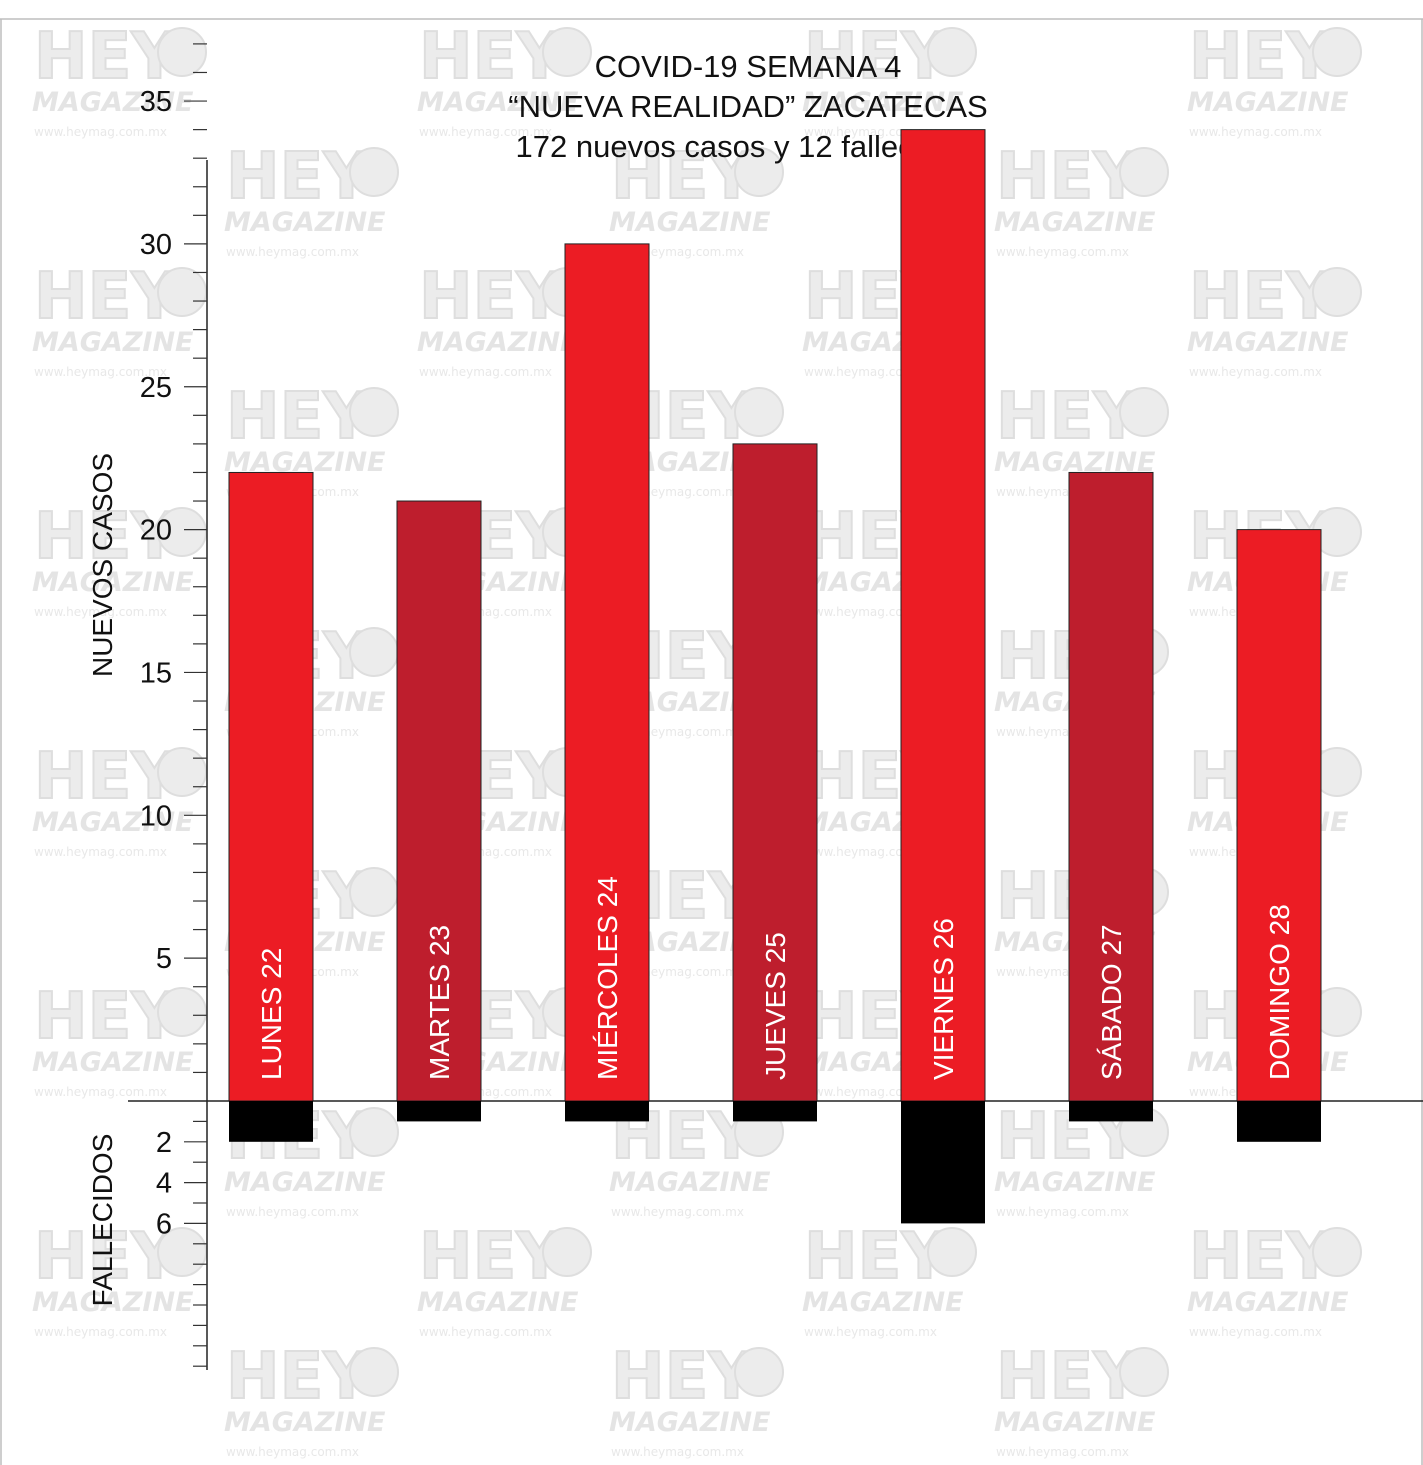  Describe the element at coordinates (102, 1220) in the screenshot. I see `y-axis-title-lower: FALLECIDOS` at that location.